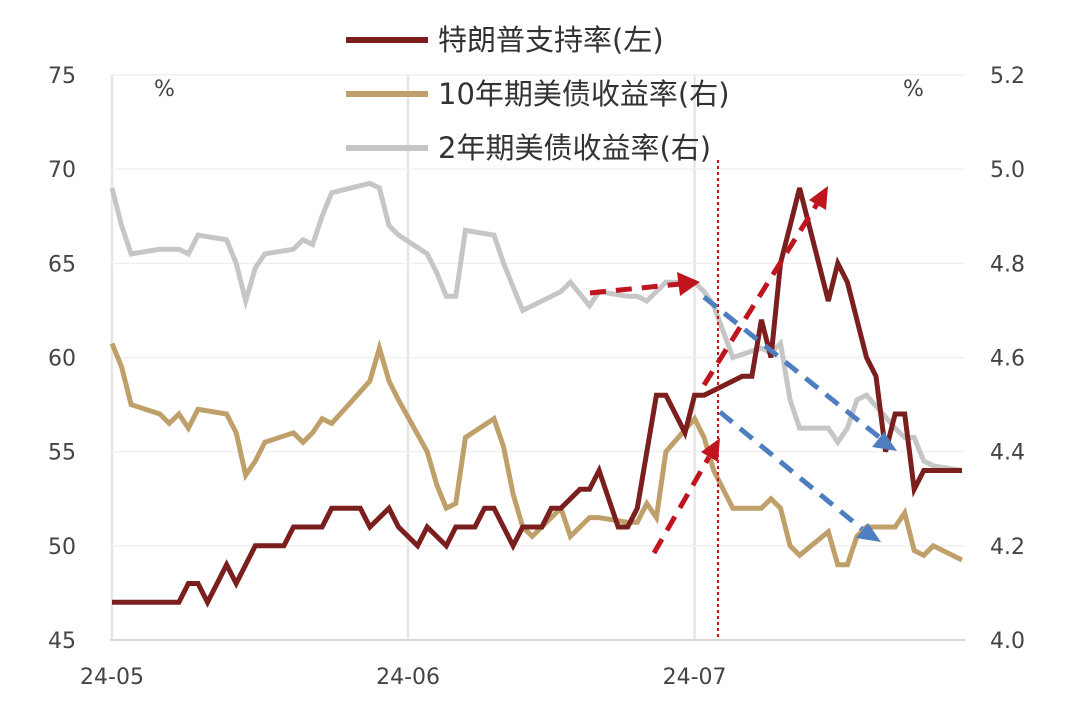 The width and height of the screenshot is (1080, 710). What do you see at coordinates (681, 505) in the screenshot?
I see `trend-arrow-10y-up` at bounding box center [681, 505].